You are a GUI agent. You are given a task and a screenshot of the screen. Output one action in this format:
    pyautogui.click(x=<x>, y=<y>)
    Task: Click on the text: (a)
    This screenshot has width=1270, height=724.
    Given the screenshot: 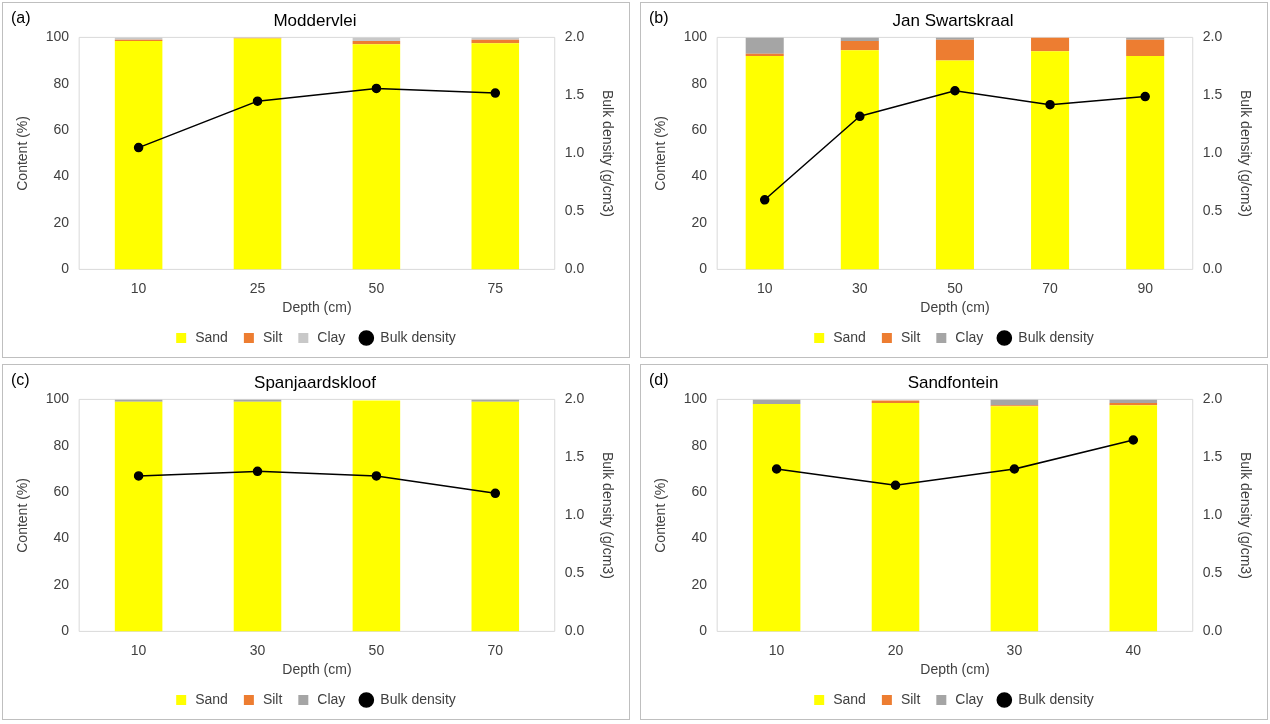 What is the action you would take?
    pyautogui.click(x=21, y=18)
    